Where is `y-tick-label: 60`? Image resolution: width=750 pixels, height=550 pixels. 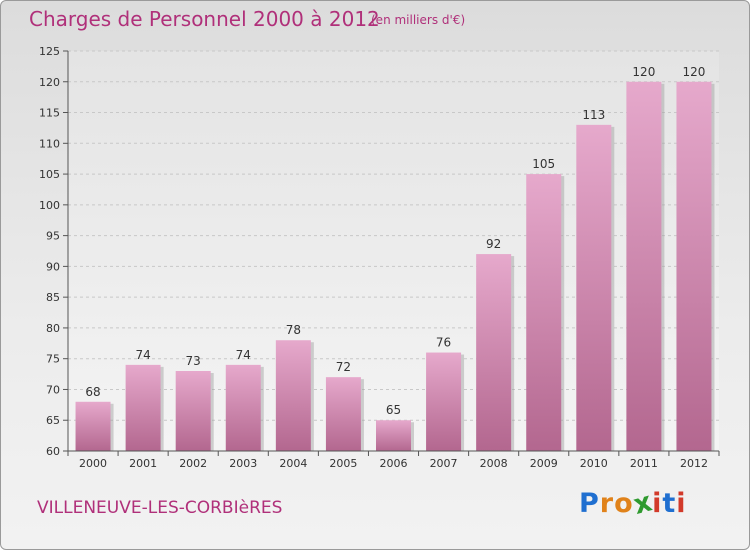 y-tick-label: 60 is located at coordinates (53, 451).